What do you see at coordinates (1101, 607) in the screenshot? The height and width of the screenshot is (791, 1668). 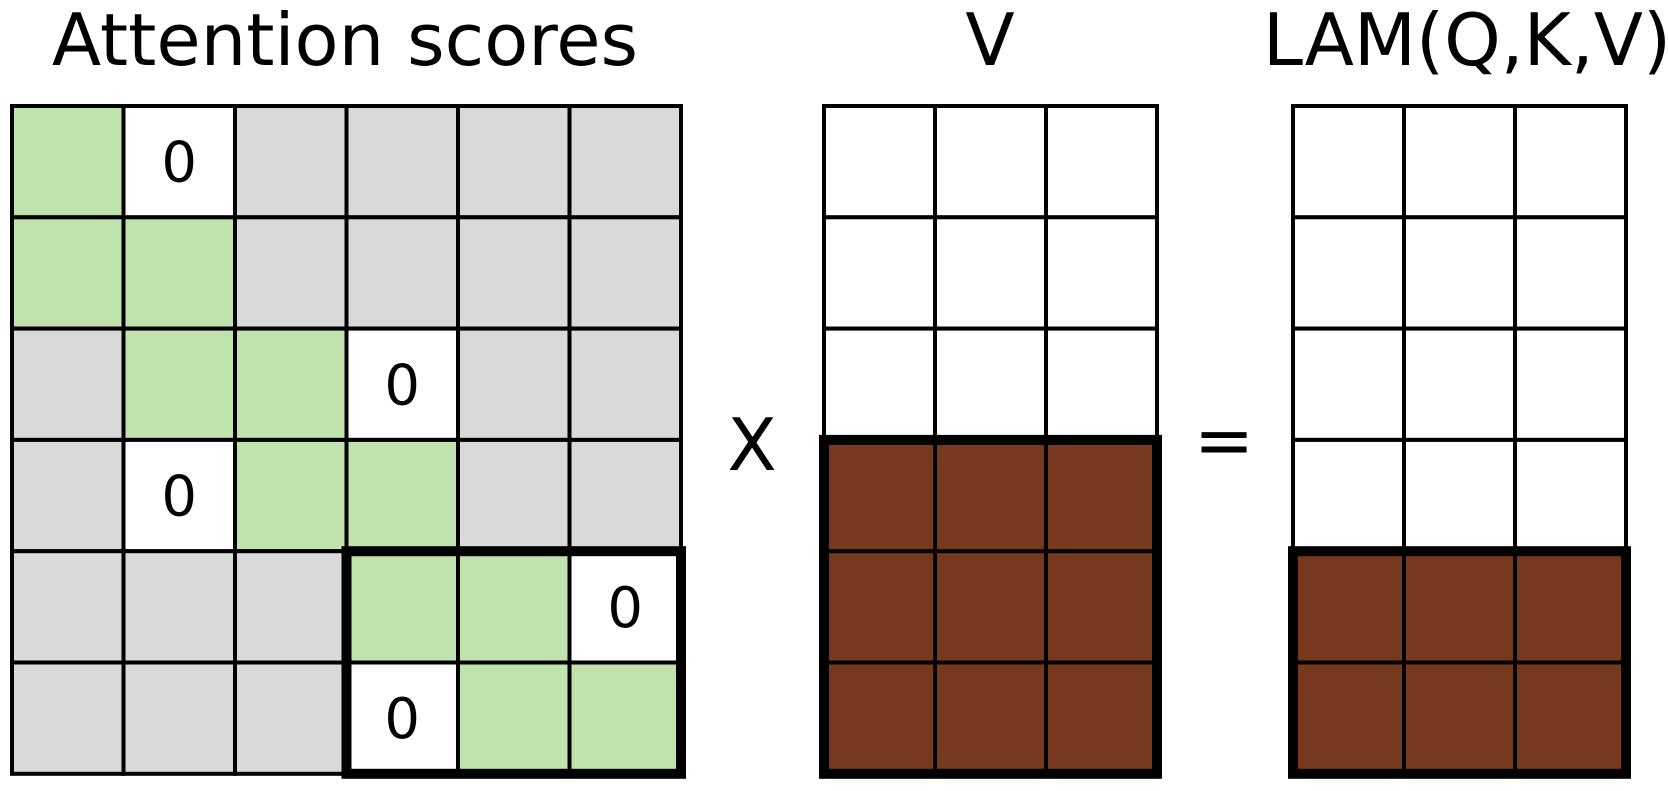 I see `v-cell-r5-c3` at bounding box center [1101, 607].